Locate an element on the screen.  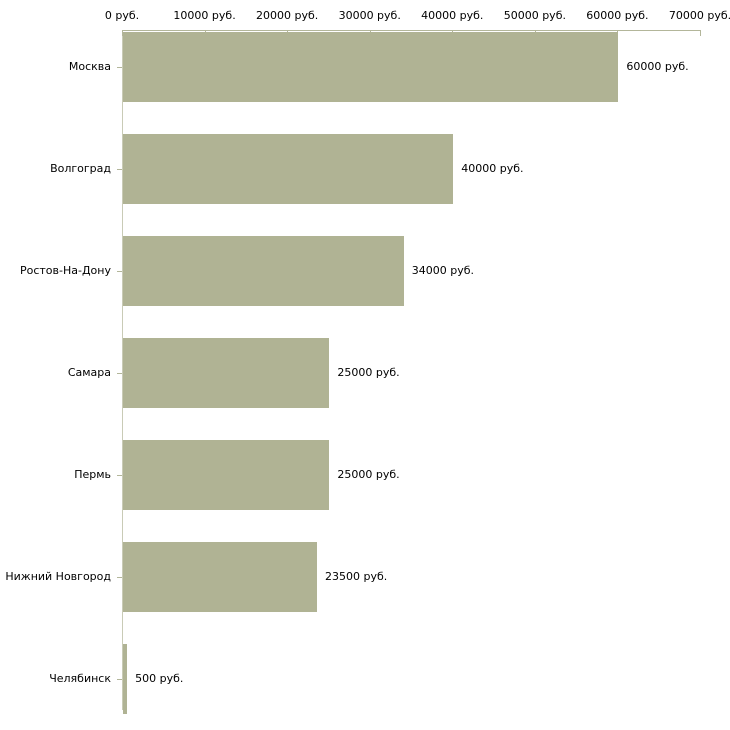
y-axis-category-label-wrapper: Нижний Новгород is located at coordinates (57, 577).